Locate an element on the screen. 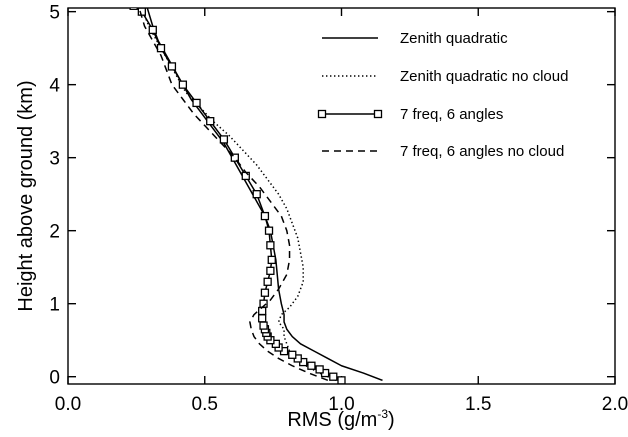 This screenshot has width=628, height=437. legend-label: 7 freq, 6 angles no cloud is located at coordinates (482, 151).